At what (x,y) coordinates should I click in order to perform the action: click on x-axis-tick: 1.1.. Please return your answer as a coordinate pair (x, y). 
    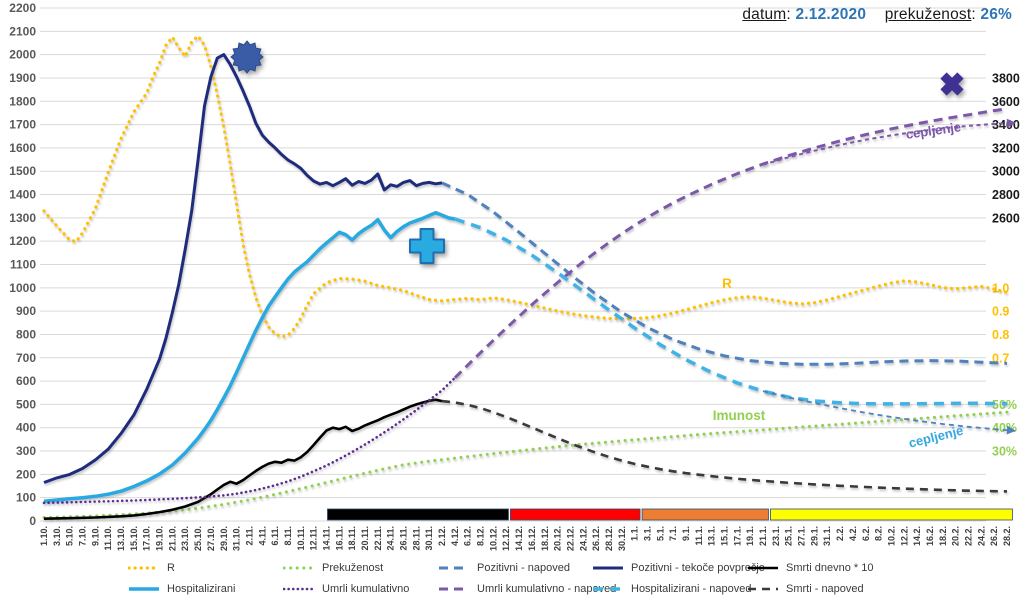
    Looking at the image, I should click on (635, 533).